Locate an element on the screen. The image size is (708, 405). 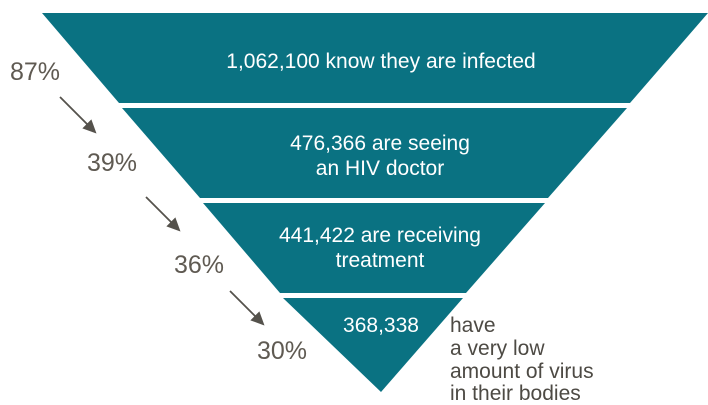
level-3-label-line-2: treatment is located at coordinates (380, 260).